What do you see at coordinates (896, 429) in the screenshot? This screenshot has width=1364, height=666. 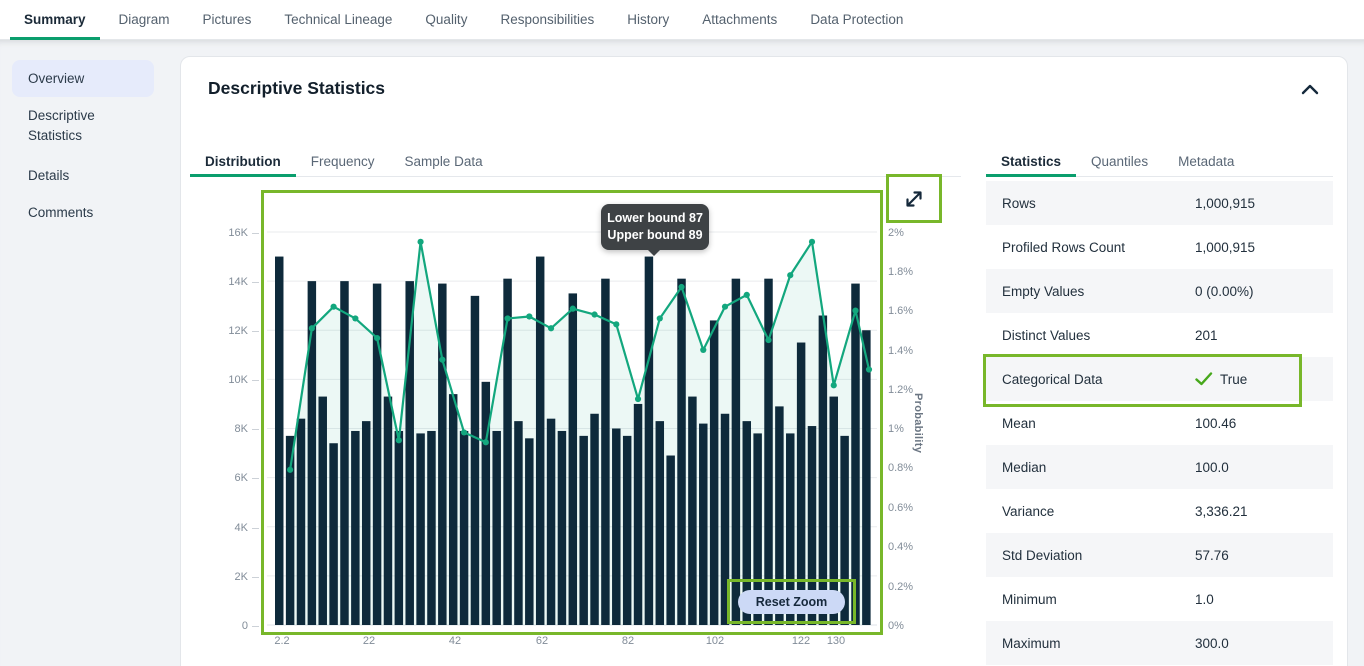 I see `probability-axis-tick: 1%` at bounding box center [896, 429].